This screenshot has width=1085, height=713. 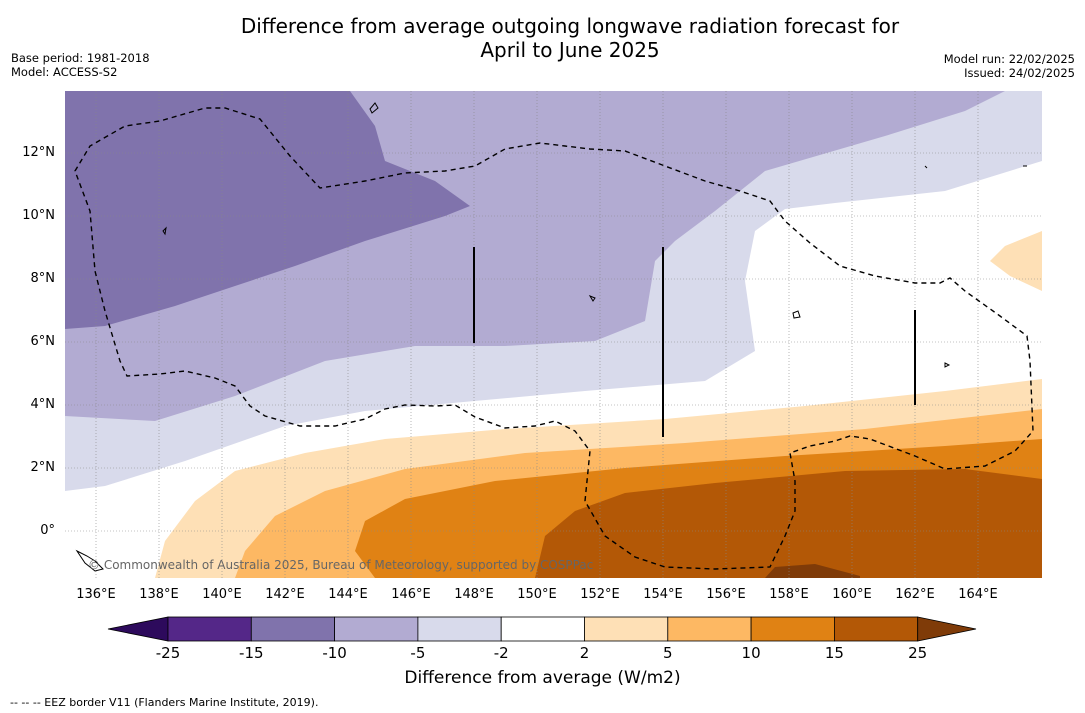 I want to click on model-run: Model run: 22/02/2025, so click(x=1009, y=59).